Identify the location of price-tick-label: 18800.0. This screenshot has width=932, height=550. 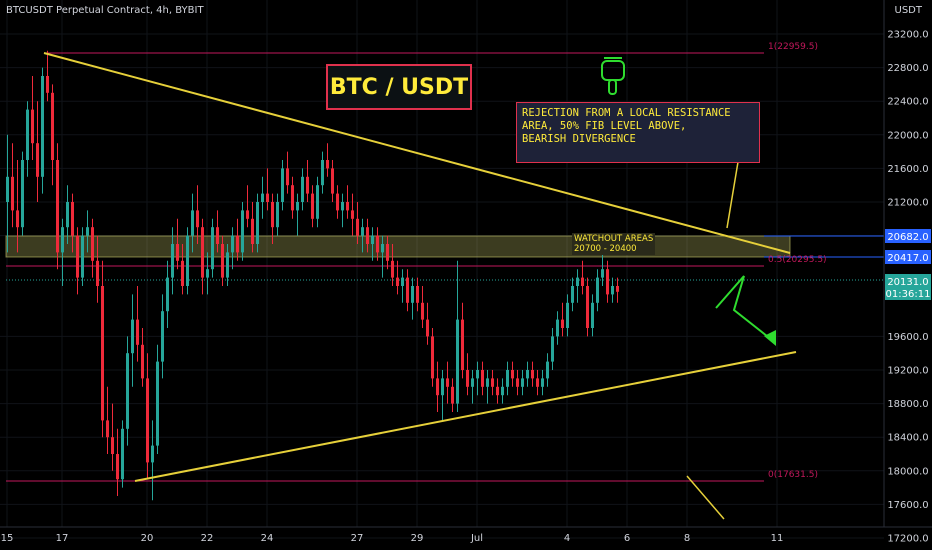
(907, 404).